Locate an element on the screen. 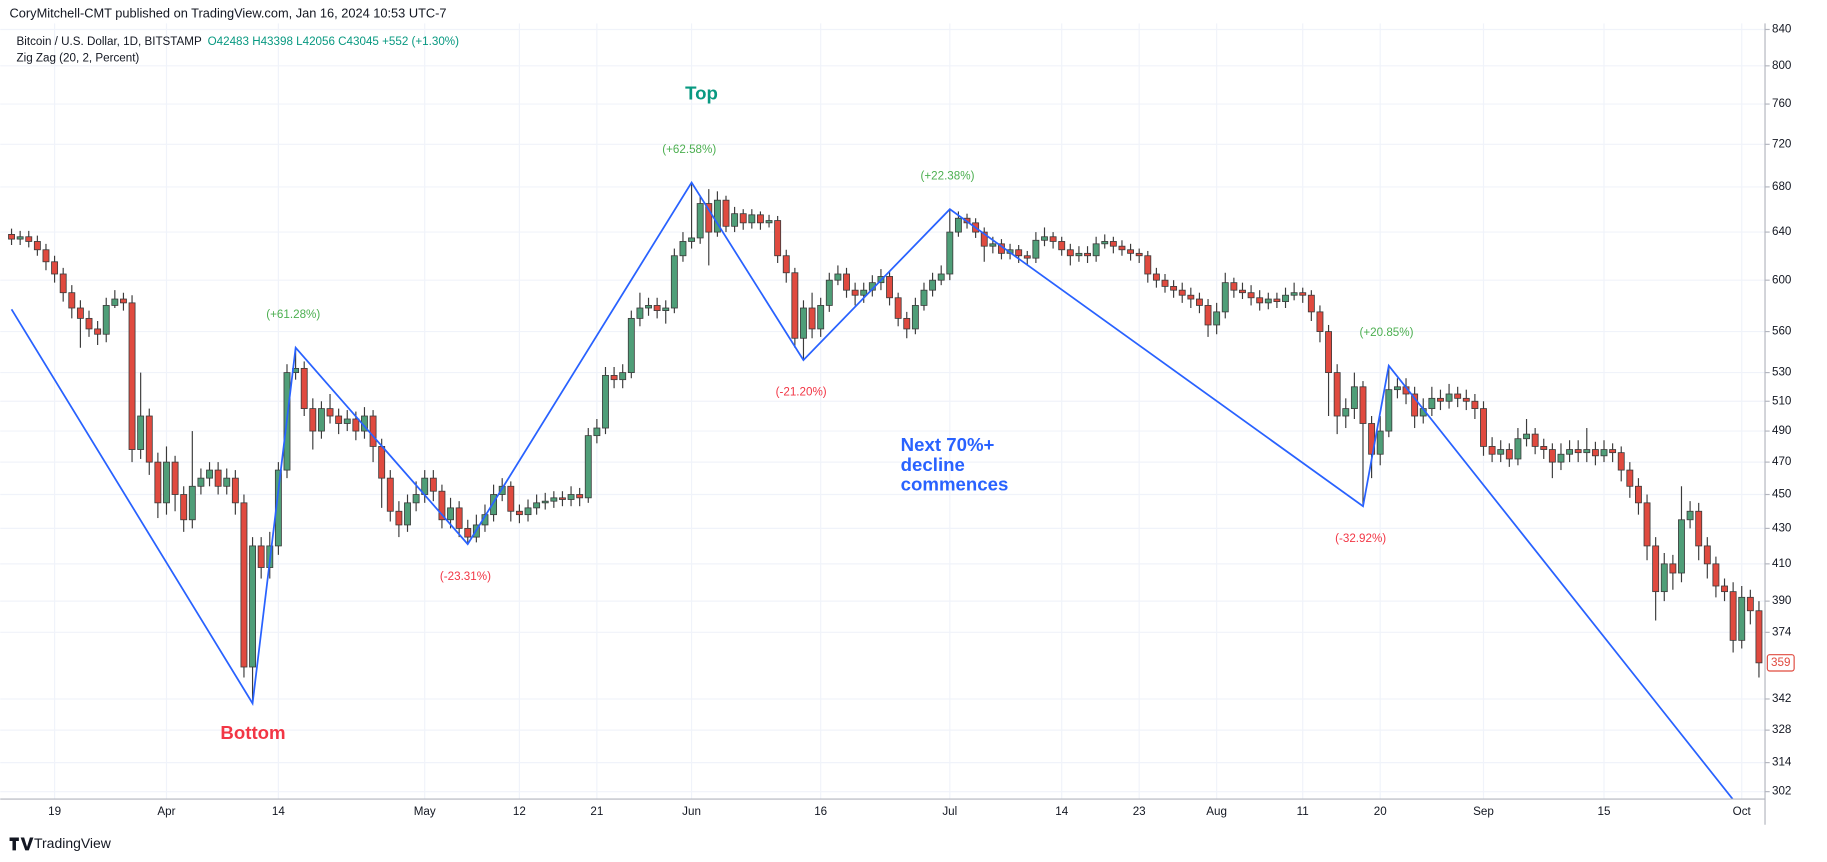 The width and height of the screenshot is (1827, 862). indicator-legend: Zig Zag (20, 2, Percent) is located at coordinates (78, 57).